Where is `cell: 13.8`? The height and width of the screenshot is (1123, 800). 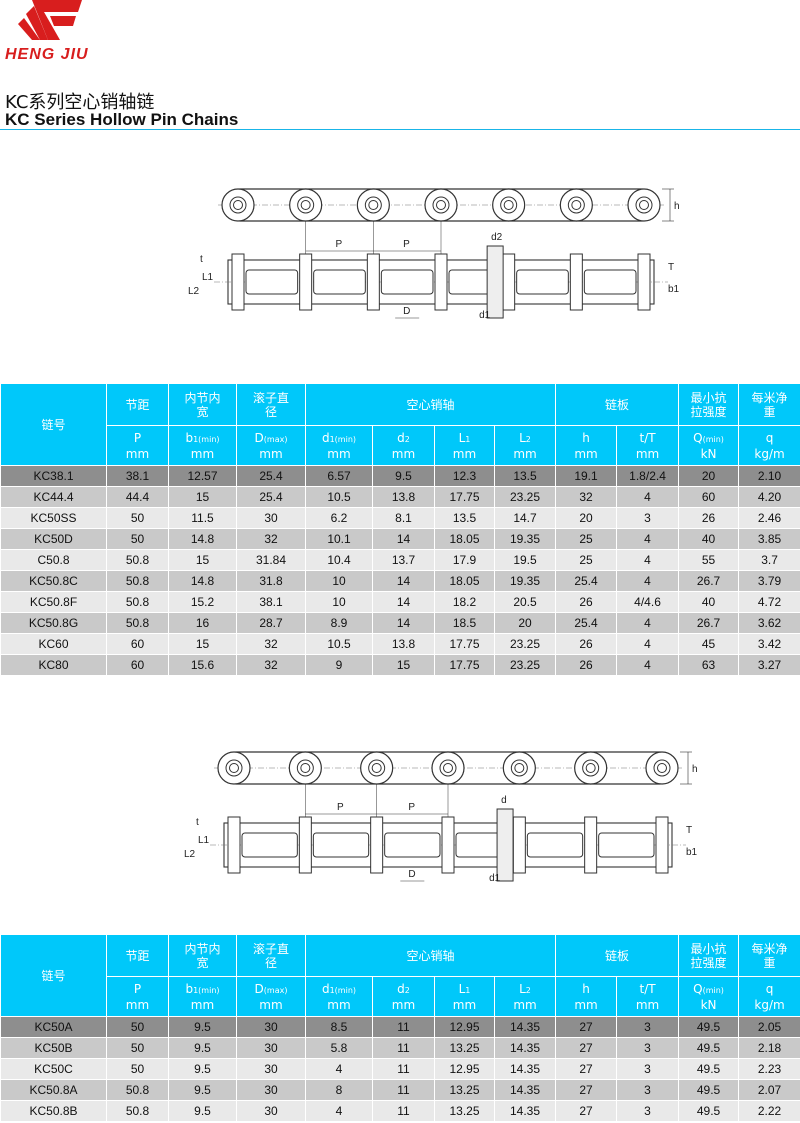 cell: 13.8 is located at coordinates (403, 497).